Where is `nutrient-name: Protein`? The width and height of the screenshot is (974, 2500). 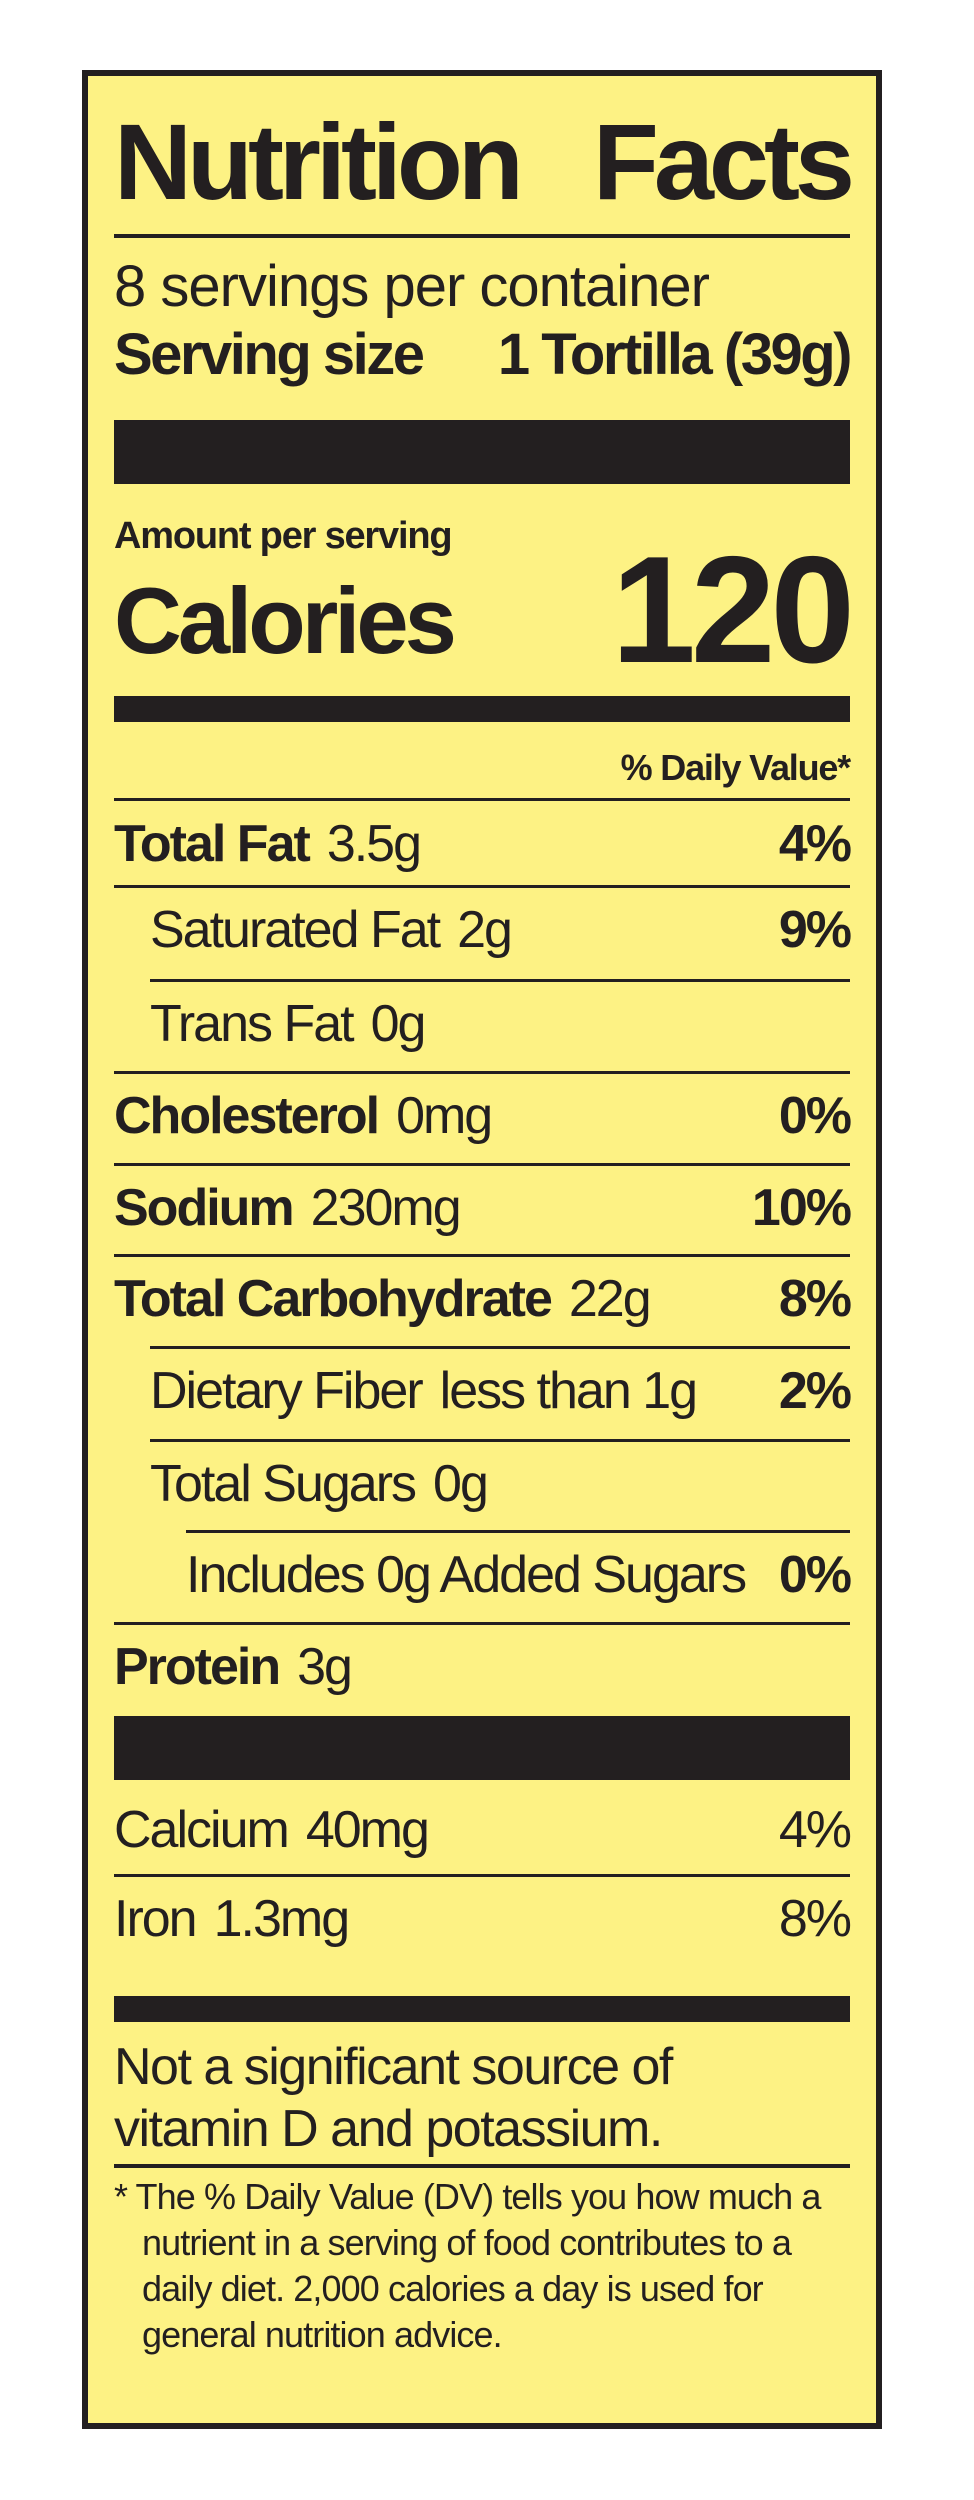
nutrient-name: Protein is located at coordinates (197, 1667).